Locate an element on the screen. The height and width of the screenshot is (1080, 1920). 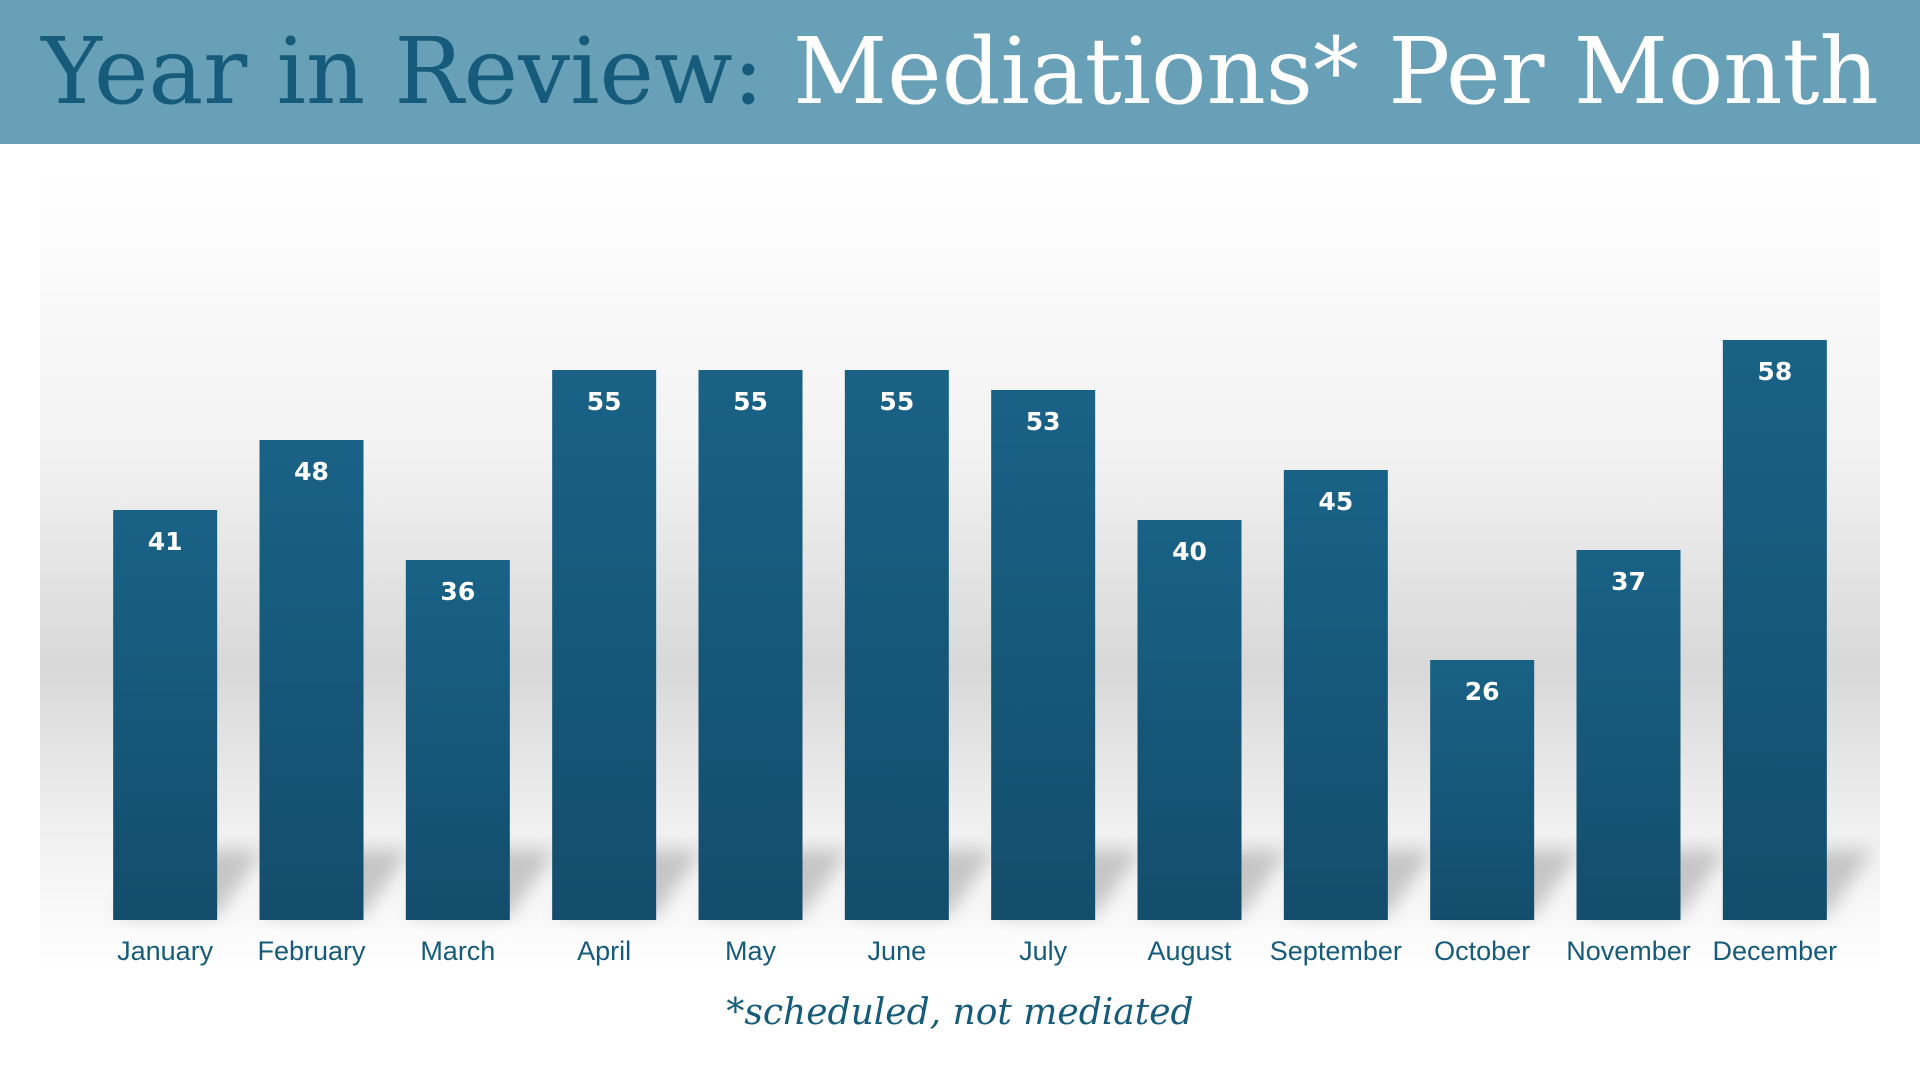
bar-july is located at coordinates (1043, 655).